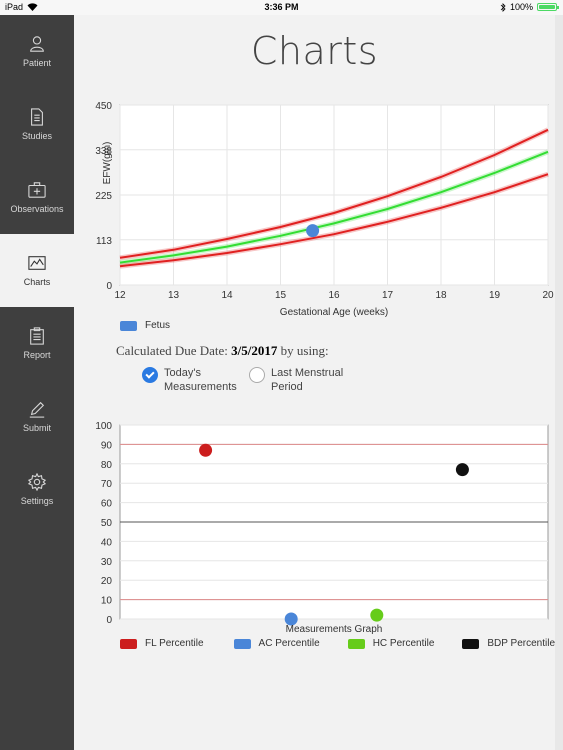 This screenshot has height=750, width=563. I want to click on x-tick-label: 14, so click(227, 295).